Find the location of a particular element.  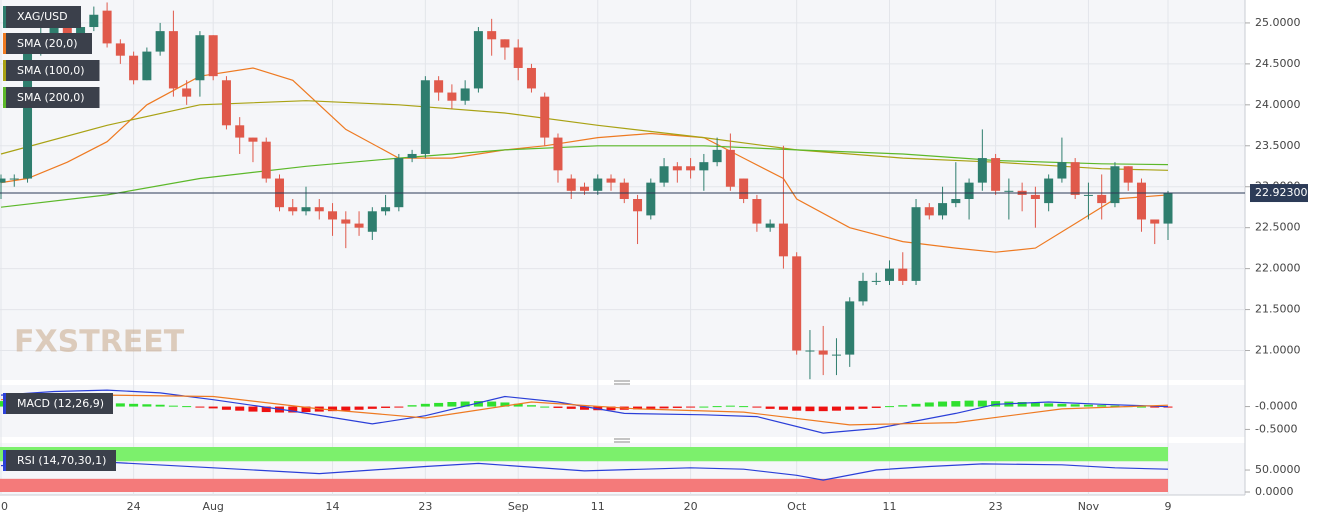

y-tick-label: -0.0000 is located at coordinates (1276, 406).